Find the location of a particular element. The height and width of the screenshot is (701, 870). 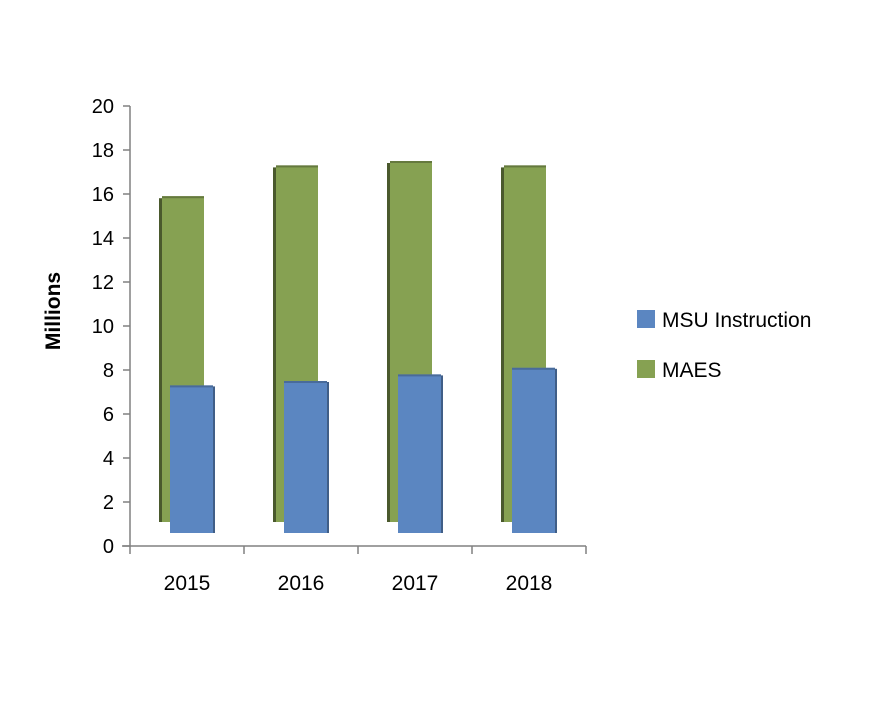

x-tick-label: 2016 is located at coordinates (301, 583).